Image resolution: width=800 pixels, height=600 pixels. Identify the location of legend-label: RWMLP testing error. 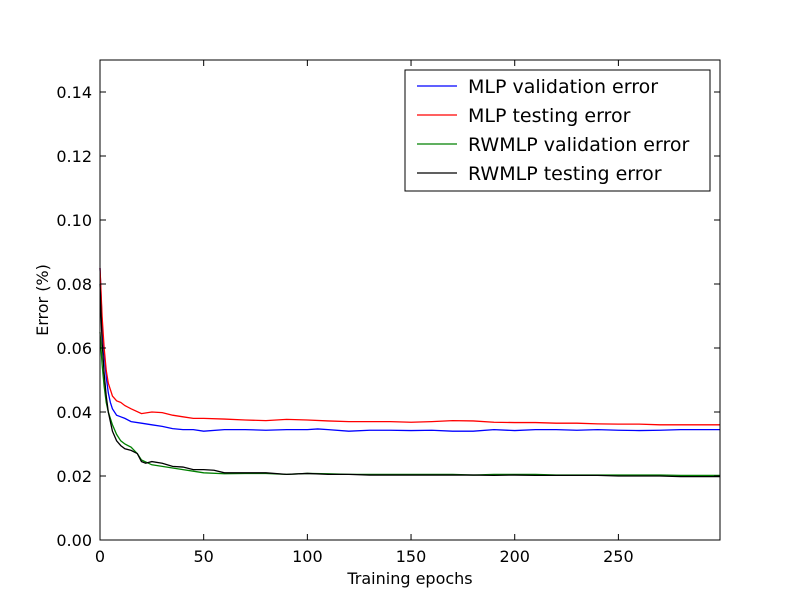
(565, 174).